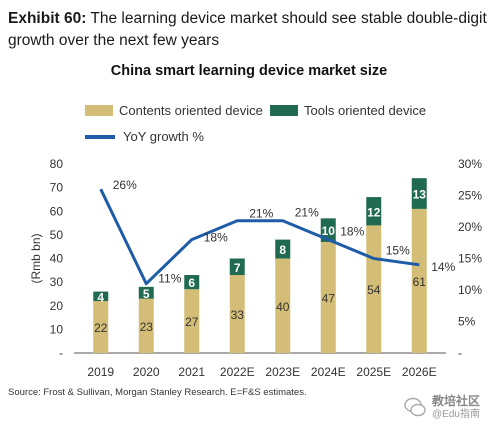 The image size is (498, 430). Describe the element at coordinates (398, 251) in the screenshot. I see `growth-label: 15%` at that location.